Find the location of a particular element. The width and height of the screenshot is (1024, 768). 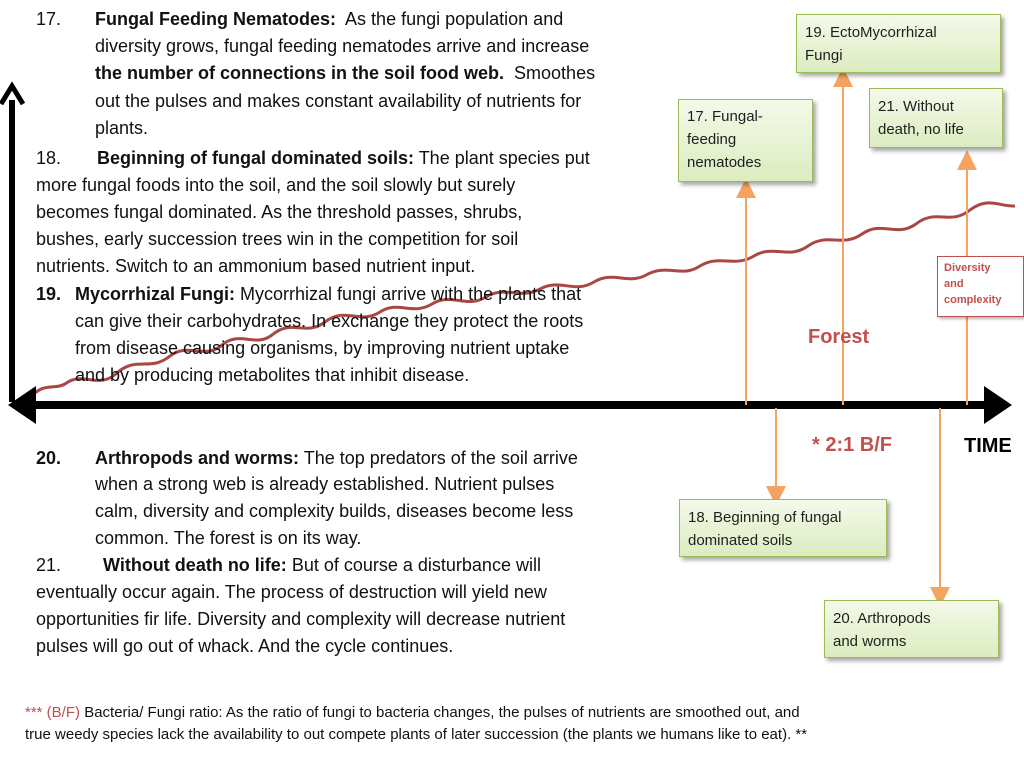

box20-line-2: and worms is located at coordinates (870, 641).